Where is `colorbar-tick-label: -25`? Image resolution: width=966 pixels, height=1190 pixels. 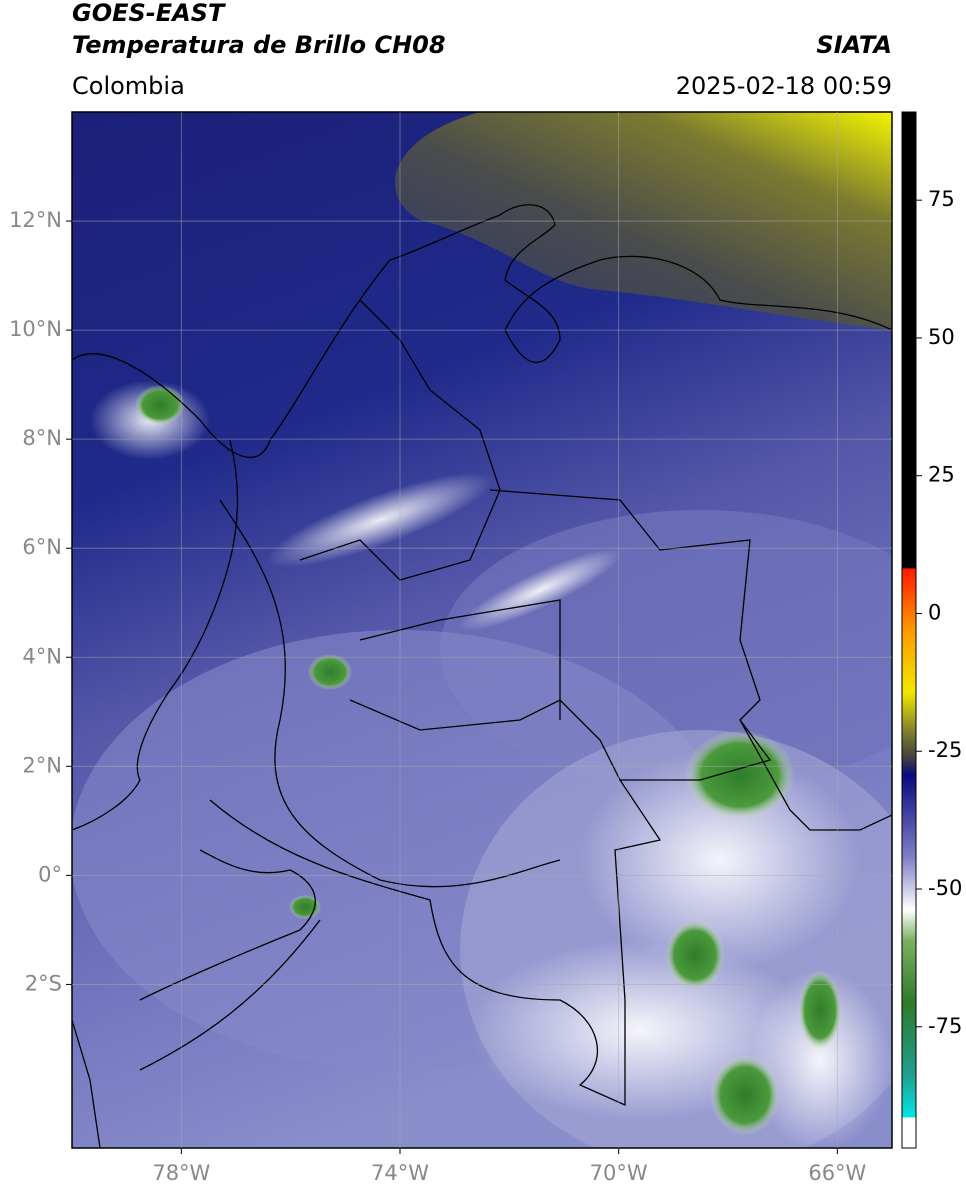 colorbar-tick-label: -25 is located at coordinates (945, 750).